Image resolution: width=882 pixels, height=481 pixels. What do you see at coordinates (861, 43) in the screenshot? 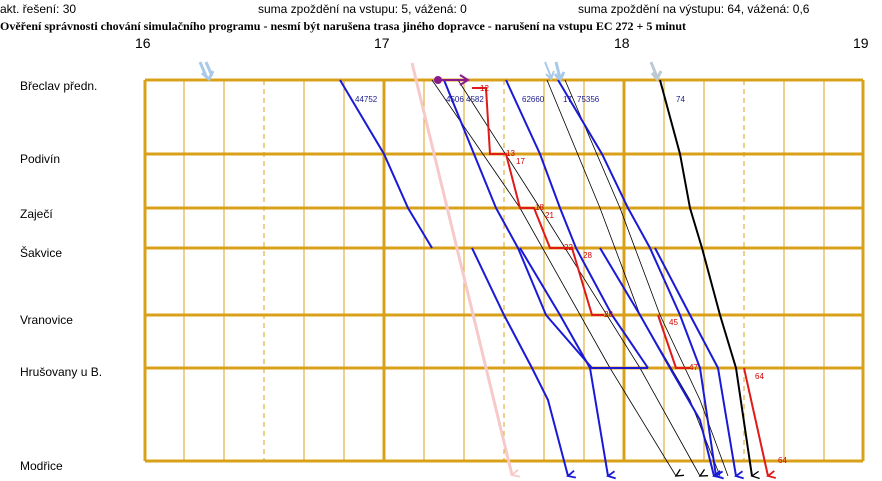
I see `hour-label-19: 19` at bounding box center [861, 43].